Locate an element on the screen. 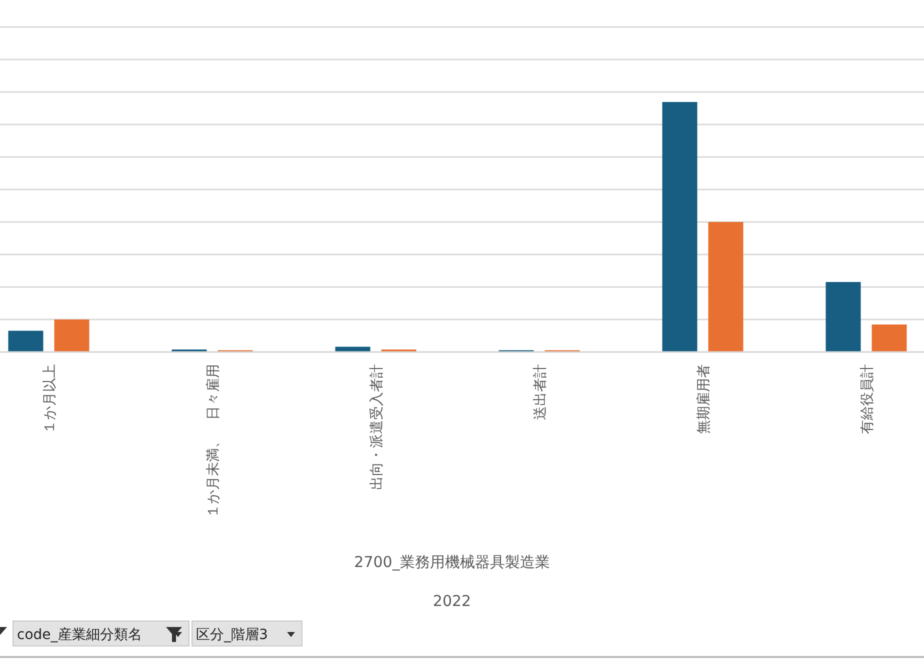 Image resolution: width=924 pixels, height=660 pixels. x-tick-label: １か月未満、 日々雇用 is located at coordinates (213, 441).